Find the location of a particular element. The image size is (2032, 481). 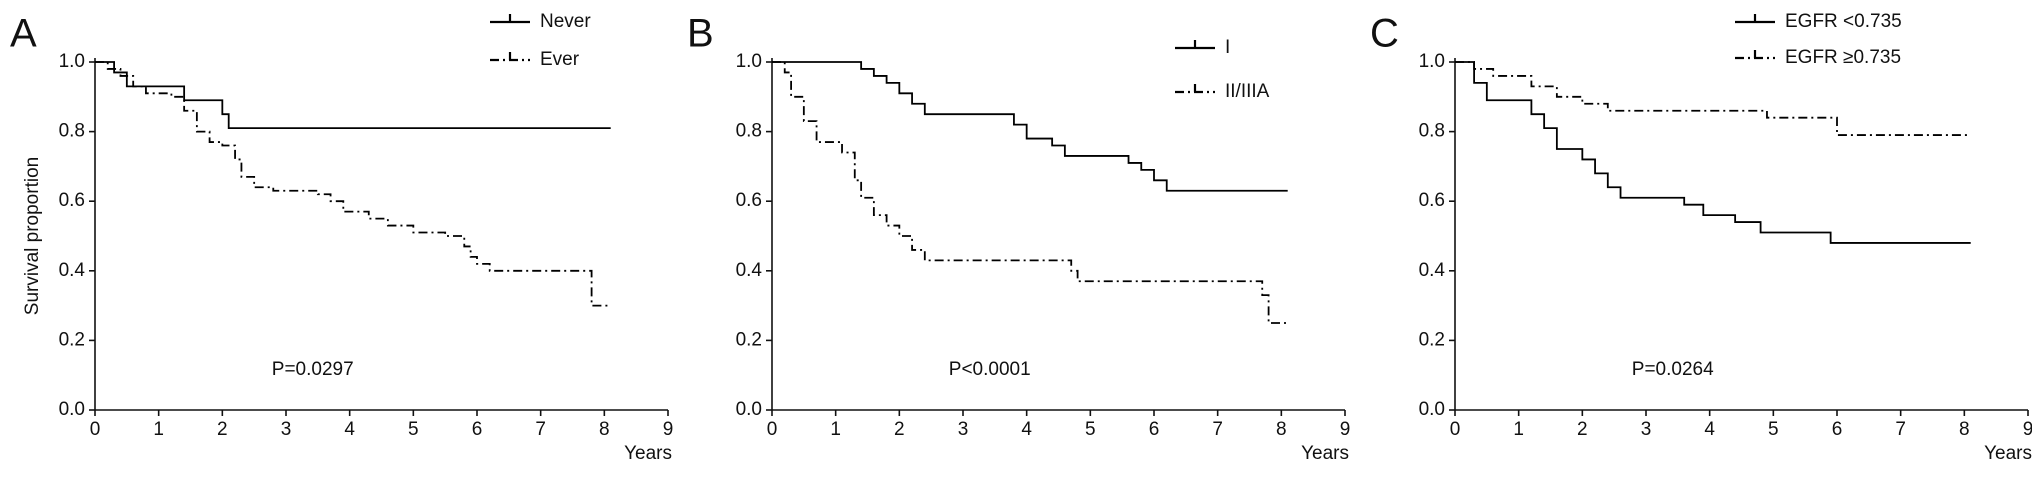

legend-label: Never is located at coordinates (565, 21).